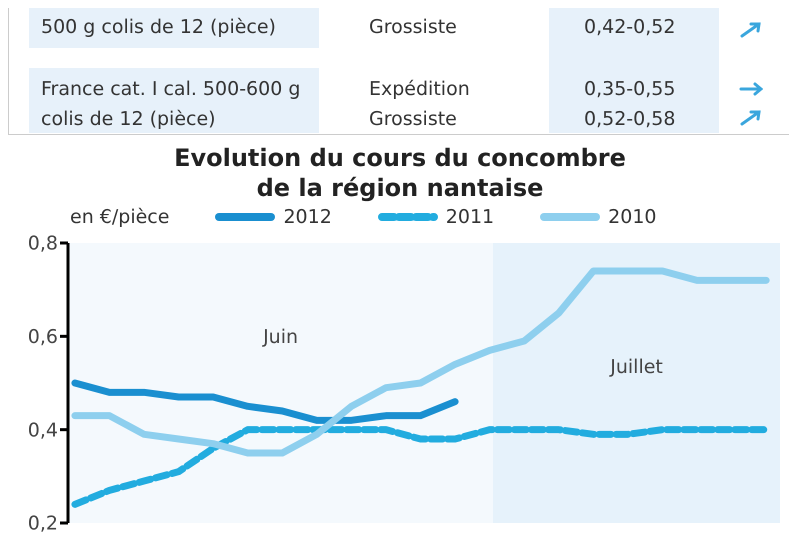 This screenshot has width=800, height=550. What do you see at coordinates (43, 523) in the screenshot?
I see `y-tick-label: 0,2` at bounding box center [43, 523].